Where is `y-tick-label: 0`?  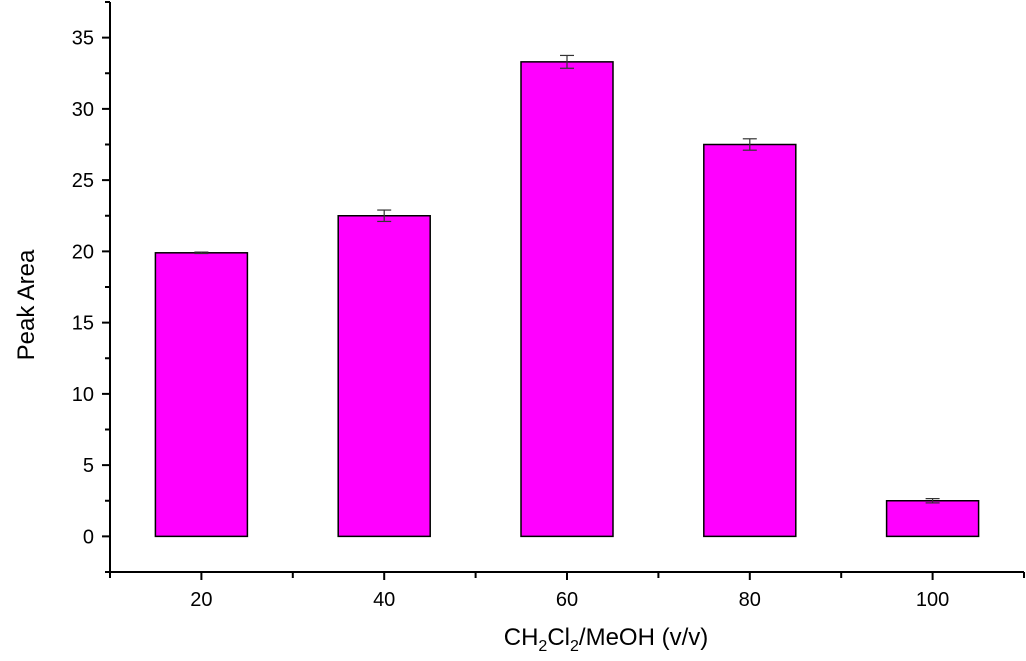
y-tick-label: 0 is located at coordinates (88, 537).